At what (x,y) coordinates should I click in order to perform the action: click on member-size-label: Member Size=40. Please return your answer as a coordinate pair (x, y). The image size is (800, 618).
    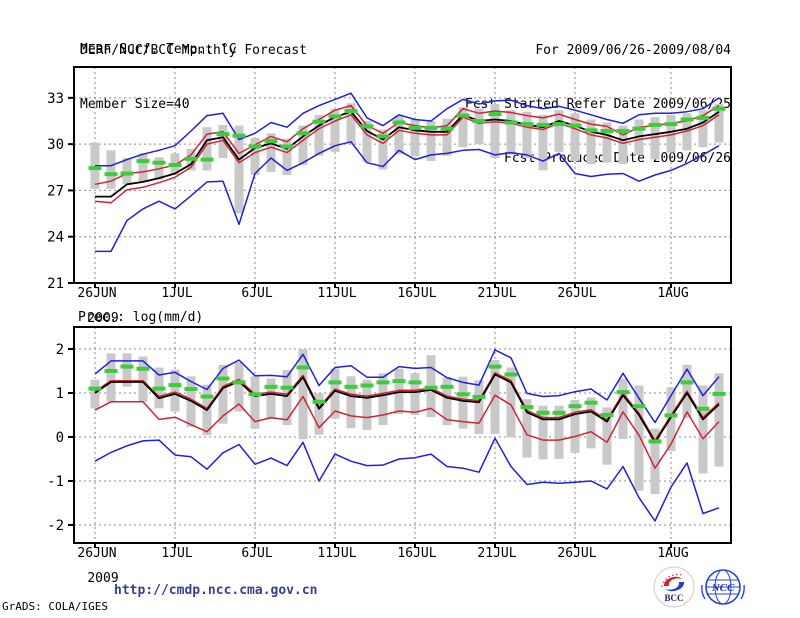
    Looking at the image, I should click on (135, 104).